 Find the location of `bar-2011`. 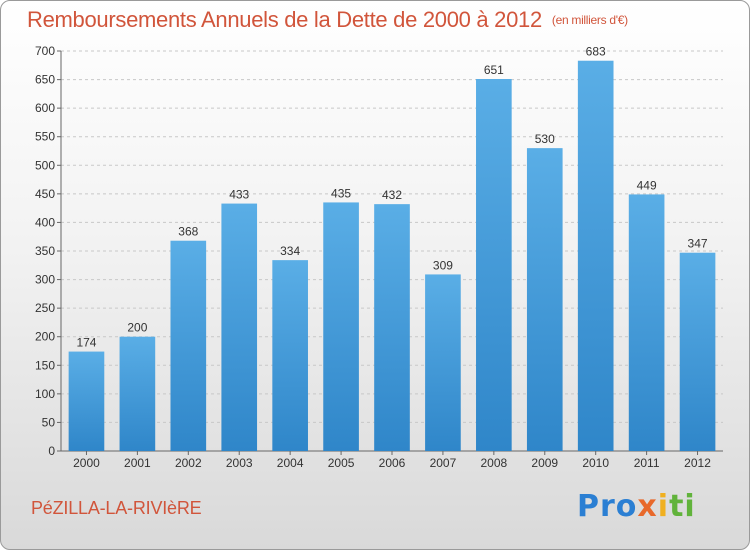

bar-2011 is located at coordinates (646, 322).